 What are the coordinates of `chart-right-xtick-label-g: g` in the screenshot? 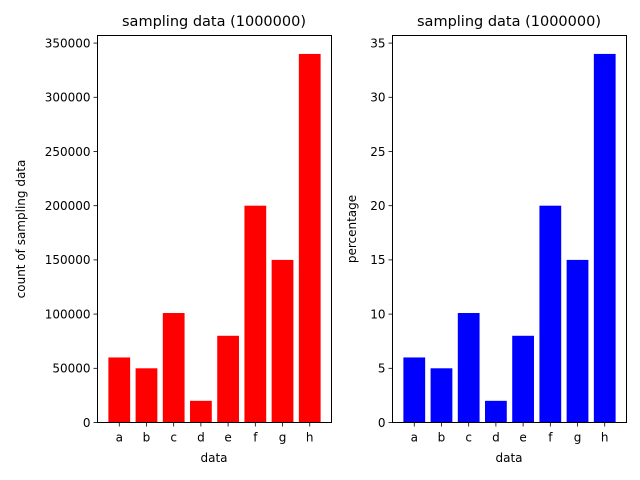 It's located at (578, 438).